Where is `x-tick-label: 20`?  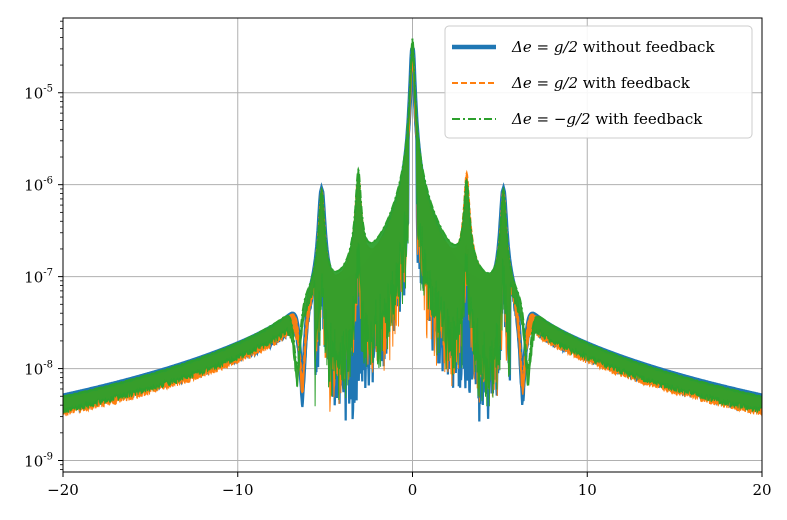
x-tick-label: 20 is located at coordinates (761, 490).